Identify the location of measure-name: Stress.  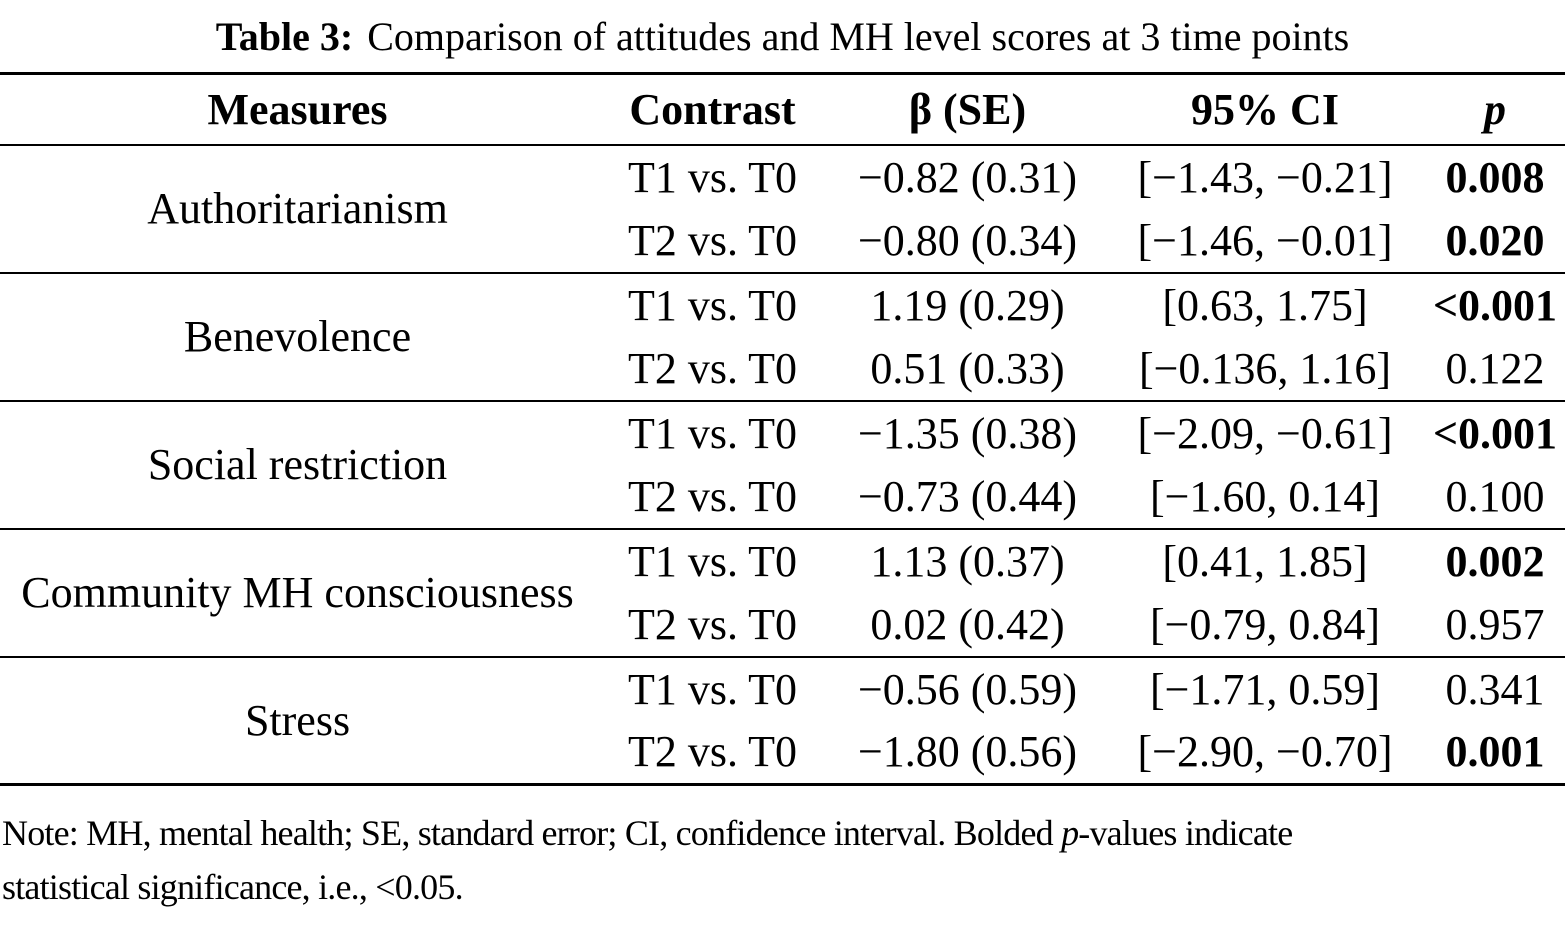
(297, 720).